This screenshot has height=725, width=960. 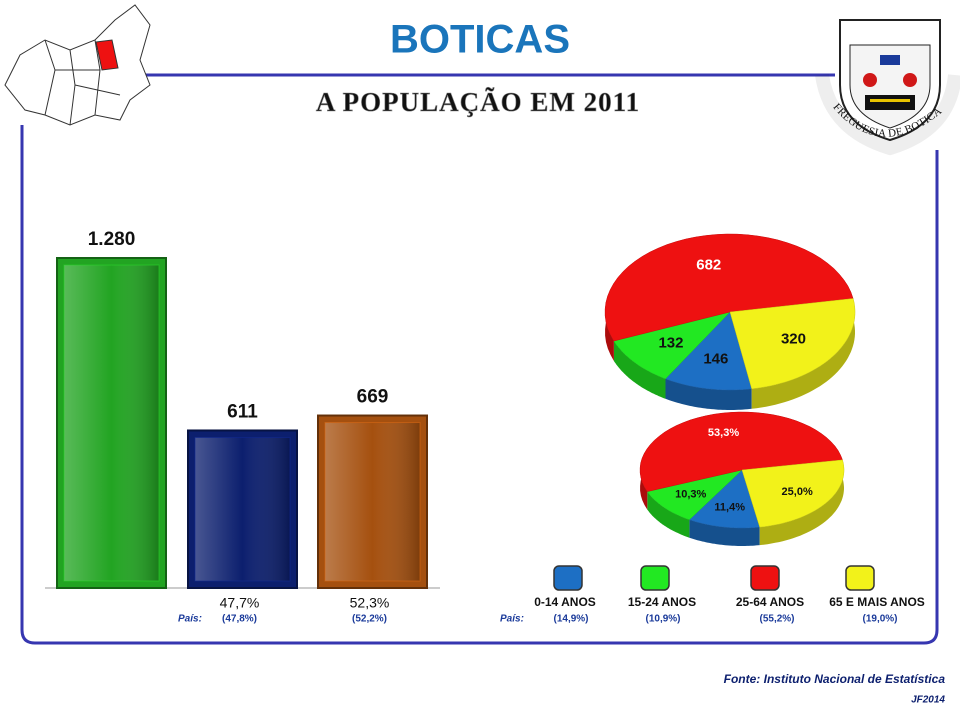 What do you see at coordinates (369, 619) in the screenshot?
I see `country-value: (52,2%)` at bounding box center [369, 619].